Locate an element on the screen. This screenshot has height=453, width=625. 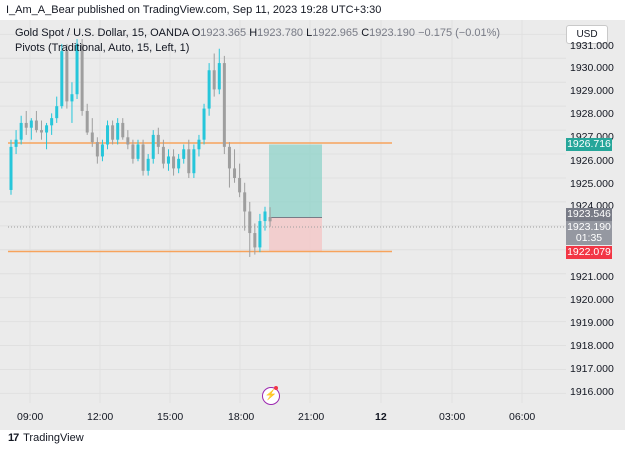
low-label: L is located at coordinates (309, 33).